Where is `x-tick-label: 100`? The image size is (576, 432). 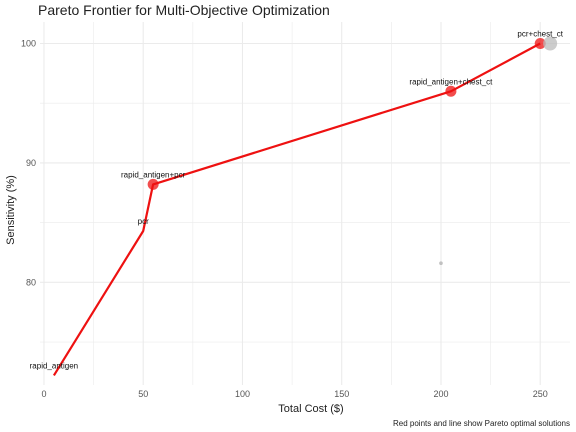
x-tick-label: 100 is located at coordinates (242, 394).